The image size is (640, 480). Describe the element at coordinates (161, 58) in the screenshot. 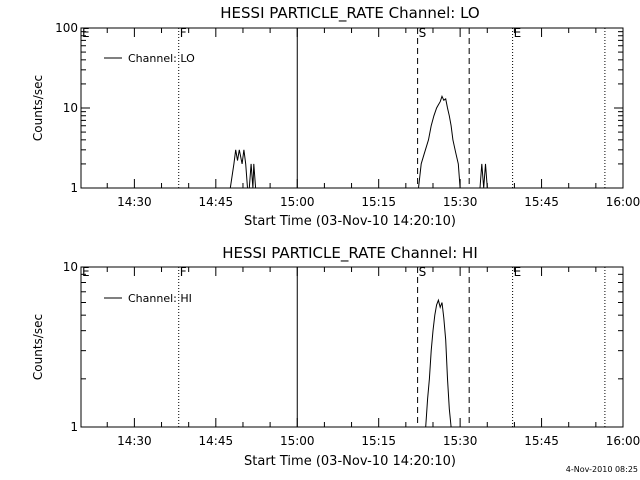

I see `legend-label: Channel: LO` at that location.